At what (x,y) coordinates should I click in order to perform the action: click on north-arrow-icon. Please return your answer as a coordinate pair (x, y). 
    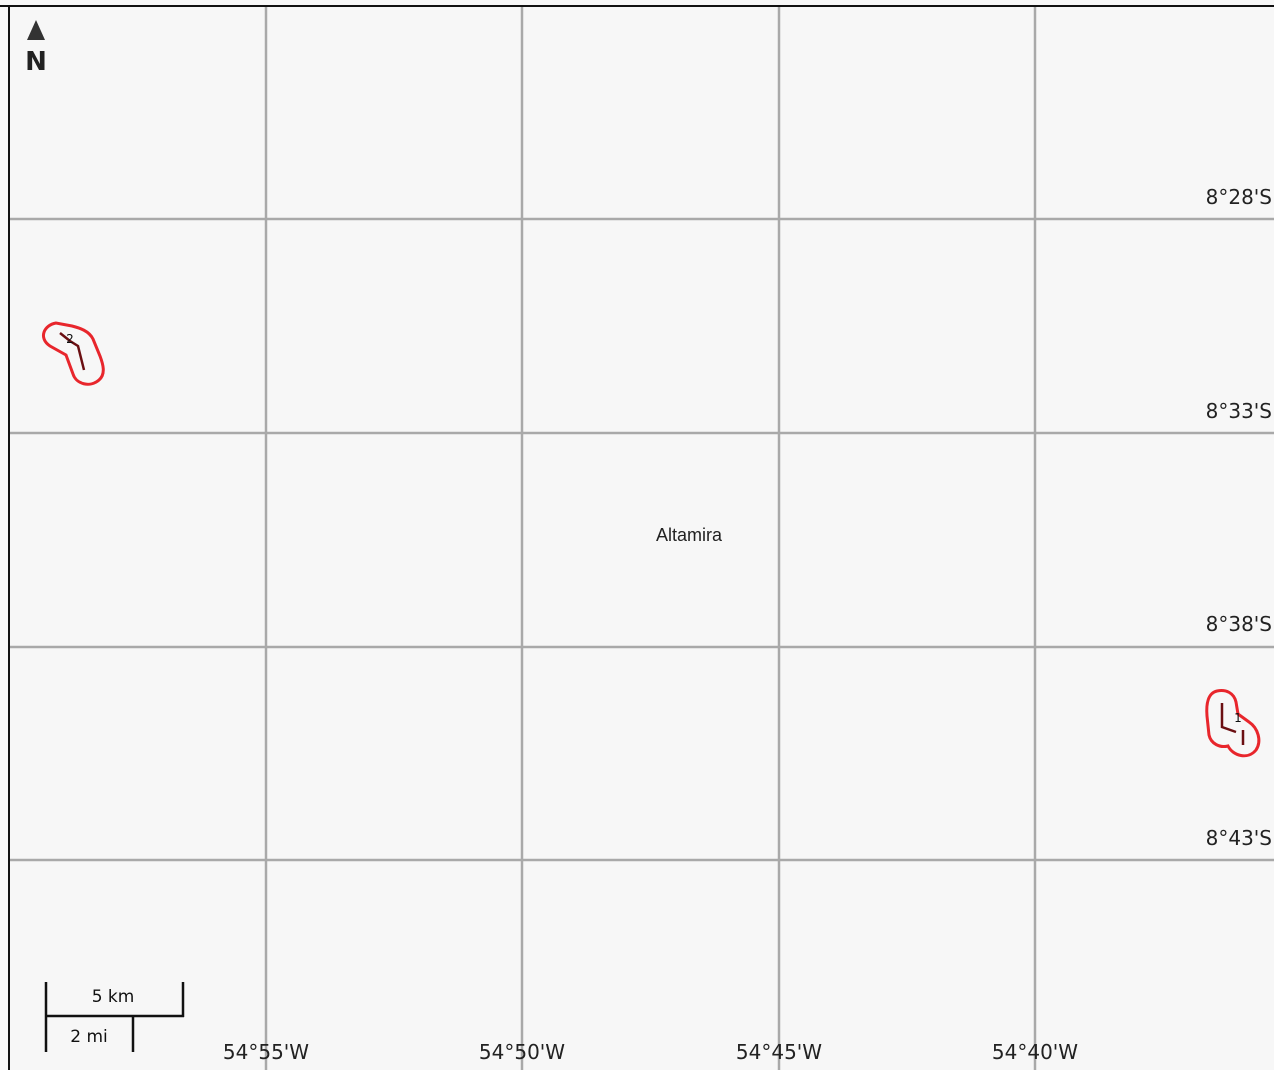
    Looking at the image, I should click on (36, 30).